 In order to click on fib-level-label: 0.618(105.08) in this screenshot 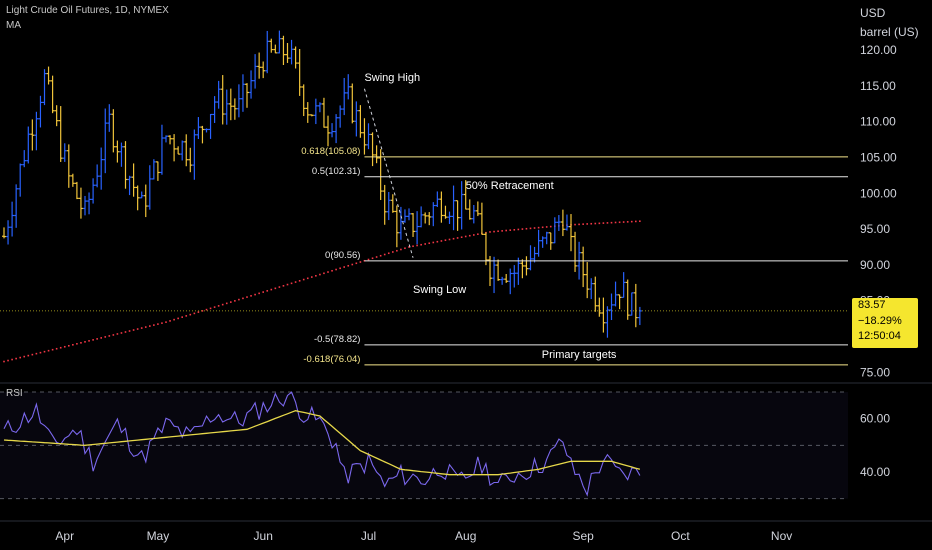, I will do `click(330, 151)`.